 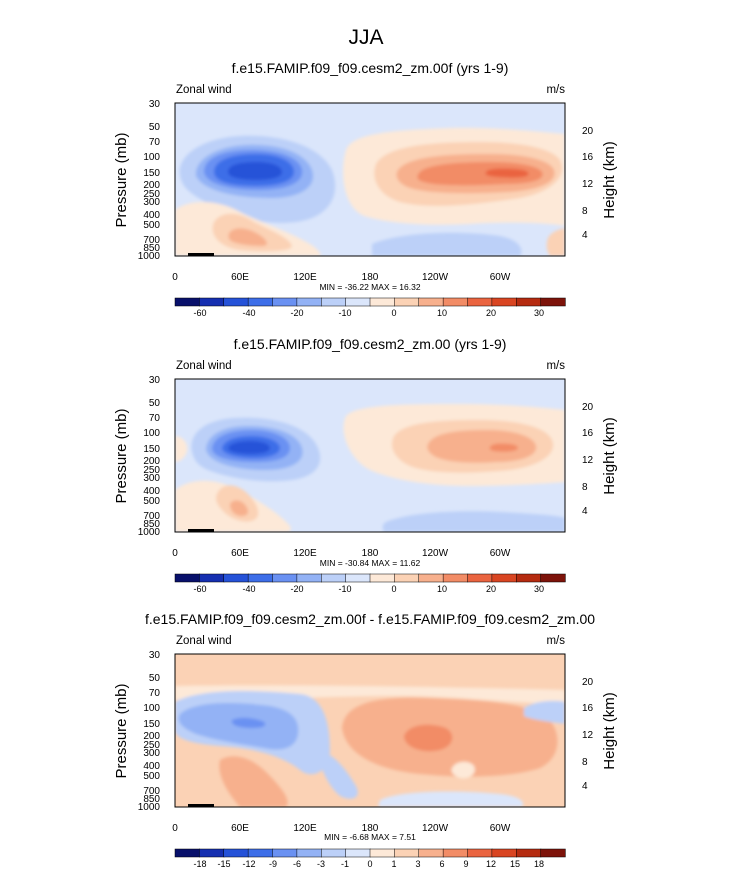 I want to click on panel-3-contour-low-neg, so click(x=451, y=799).